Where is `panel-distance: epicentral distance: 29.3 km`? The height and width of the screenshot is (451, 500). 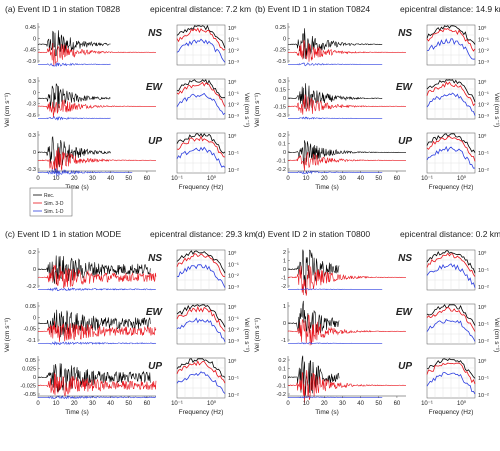
panel-distance: epicentral distance: 29.3 km is located at coordinates (203, 234).